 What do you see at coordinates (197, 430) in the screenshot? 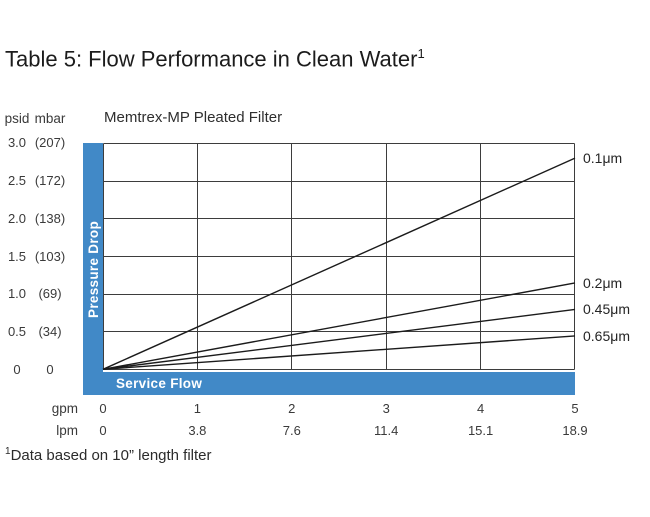
I see `x-tick-lpm: 3.8` at bounding box center [197, 430].